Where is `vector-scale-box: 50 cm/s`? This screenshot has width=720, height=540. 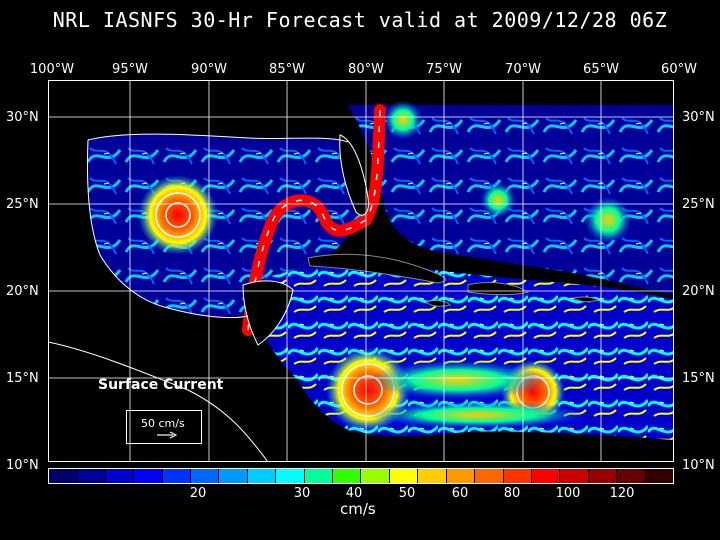 vector-scale-box: 50 cm/s is located at coordinates (164, 427).